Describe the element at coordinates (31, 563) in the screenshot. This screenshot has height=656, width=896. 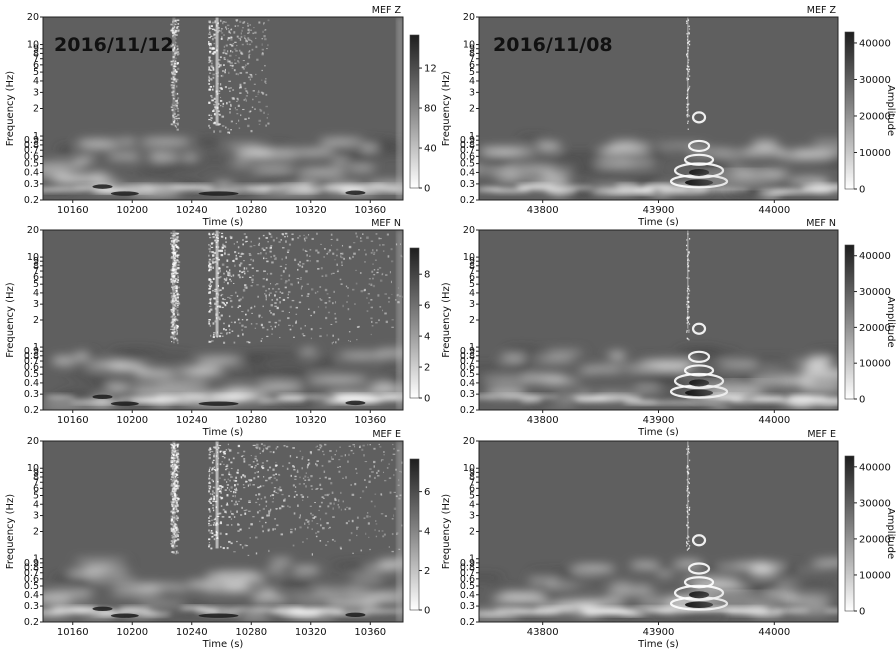
I see `y-tick-label: 0.9` at that location.